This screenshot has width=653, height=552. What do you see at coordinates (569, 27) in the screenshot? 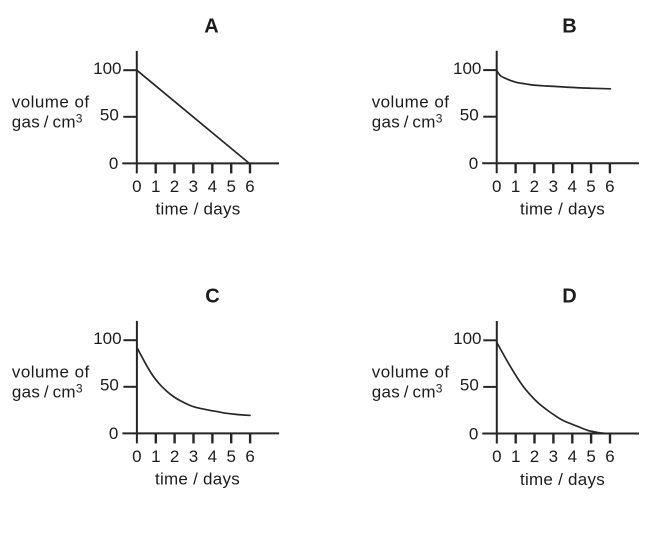
I see `svg-text: B` at bounding box center [569, 27].